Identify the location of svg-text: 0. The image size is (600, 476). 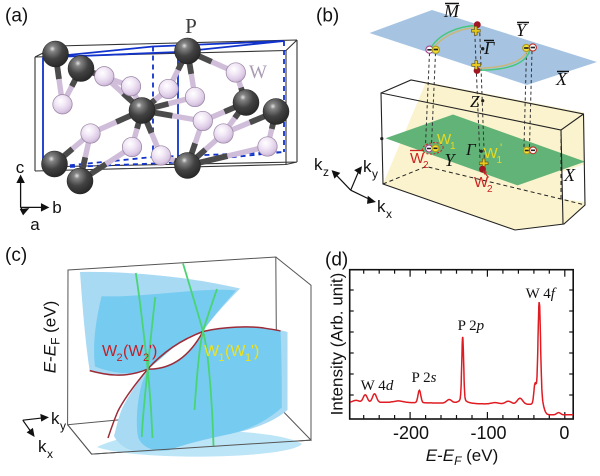
(564, 433).